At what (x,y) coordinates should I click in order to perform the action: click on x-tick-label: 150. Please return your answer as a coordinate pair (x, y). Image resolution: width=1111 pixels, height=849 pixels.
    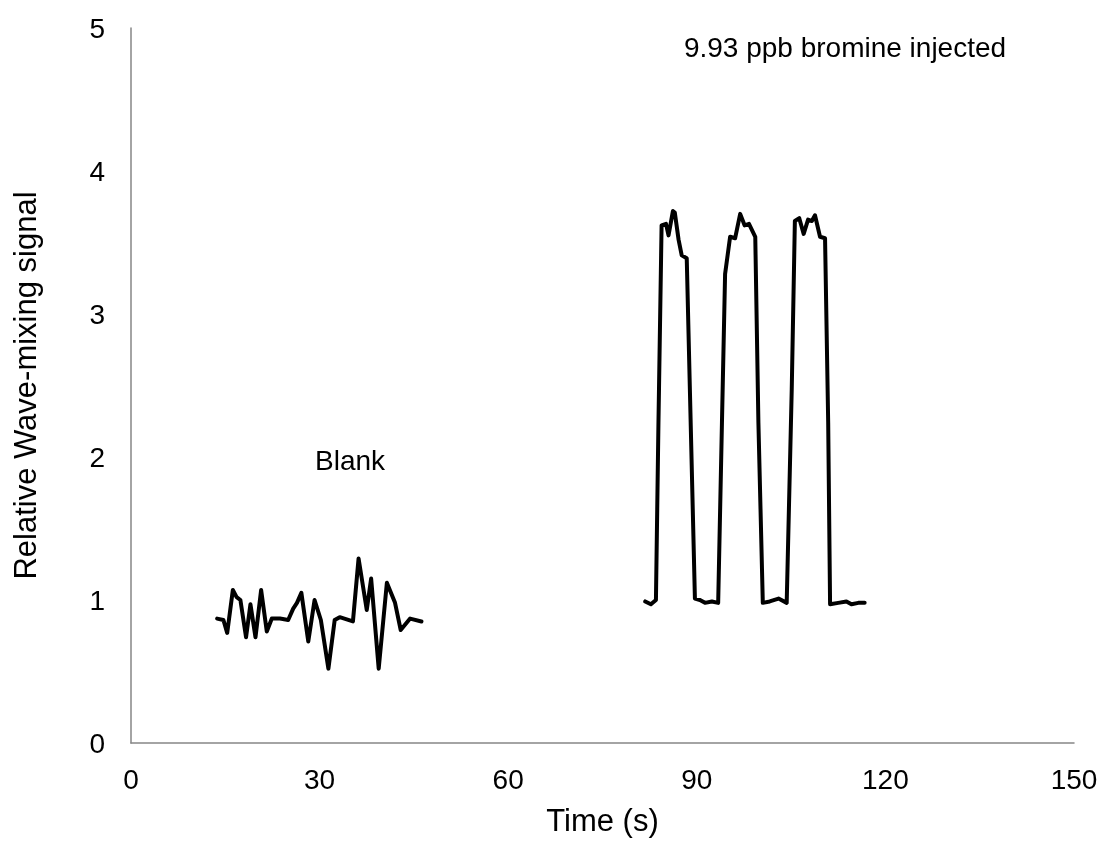
    Looking at the image, I should click on (1074, 779).